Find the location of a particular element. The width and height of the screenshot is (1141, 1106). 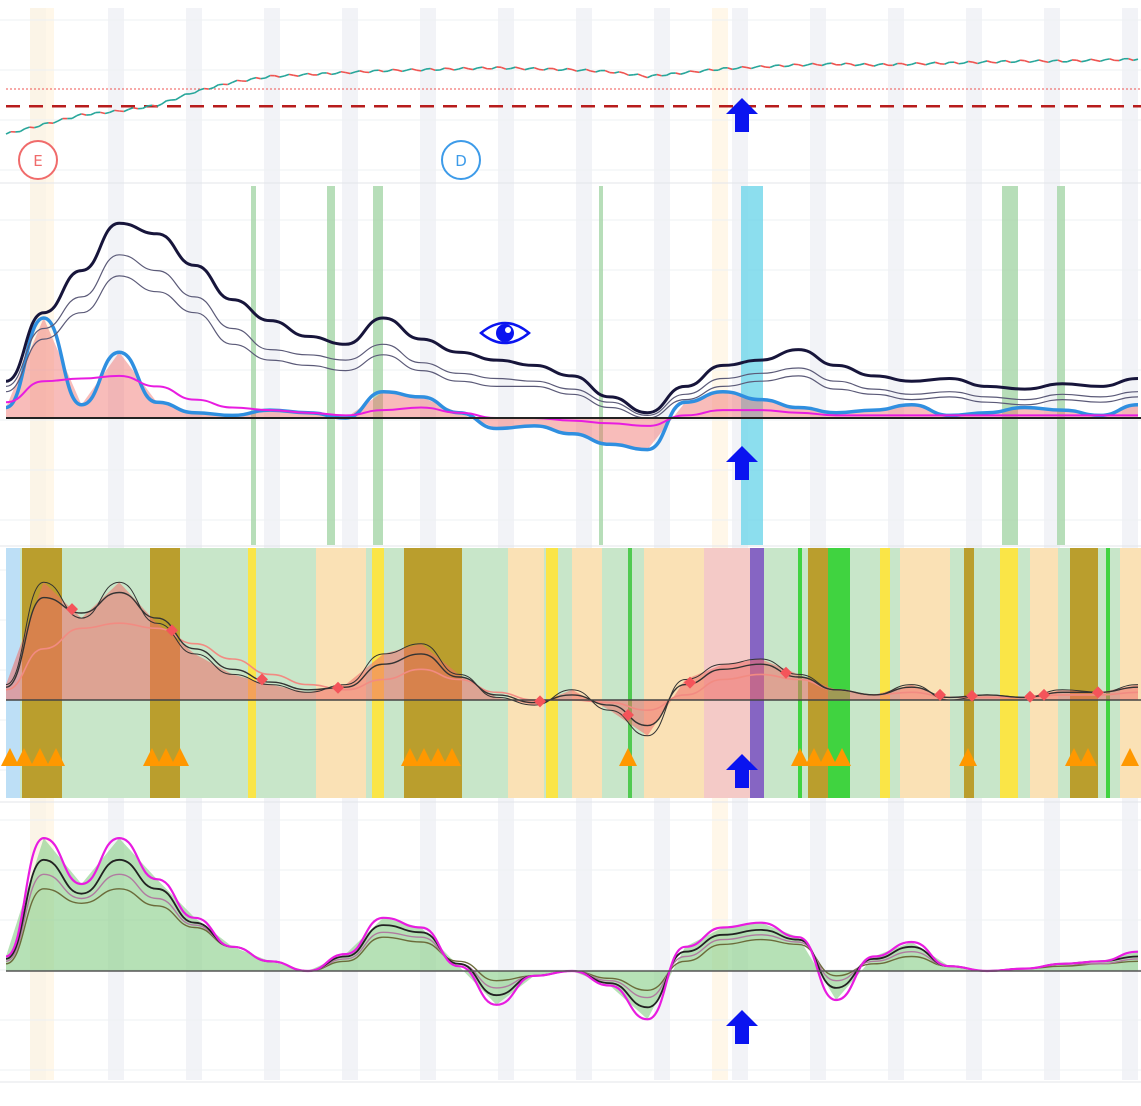

event-marker-e: E is located at coordinates (38, 160).